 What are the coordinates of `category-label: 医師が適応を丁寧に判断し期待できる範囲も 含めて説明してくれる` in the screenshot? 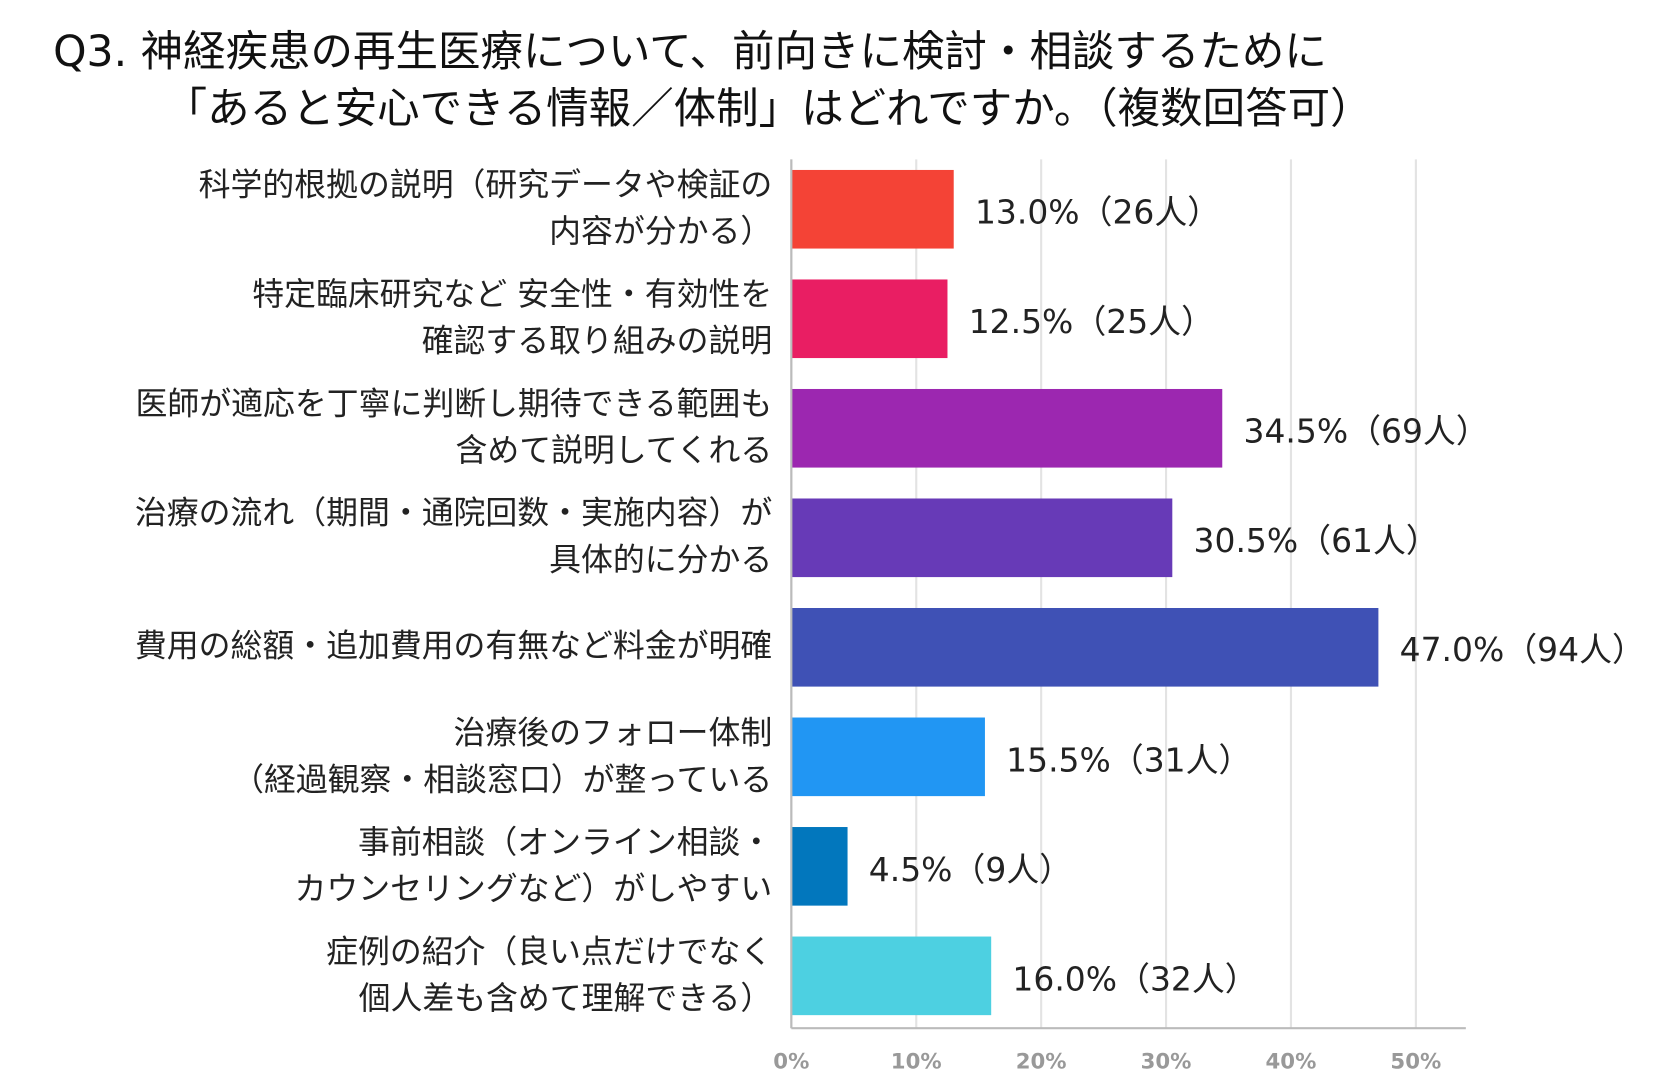 It's located at (454, 427).